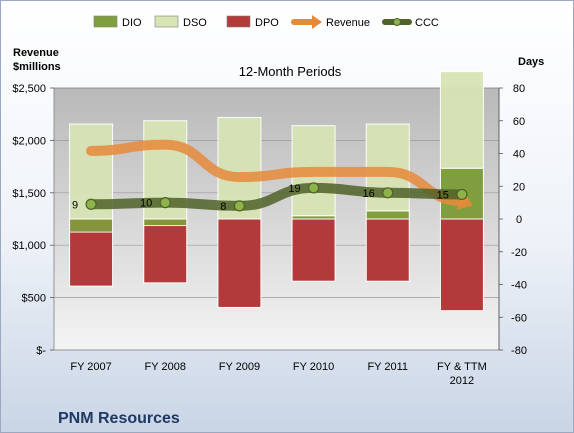  What do you see at coordinates (512, 220) in the screenshot?
I see `right-axis-ticks: -80 -60 -40 -20 0 20 40 60 80` at bounding box center [512, 220].